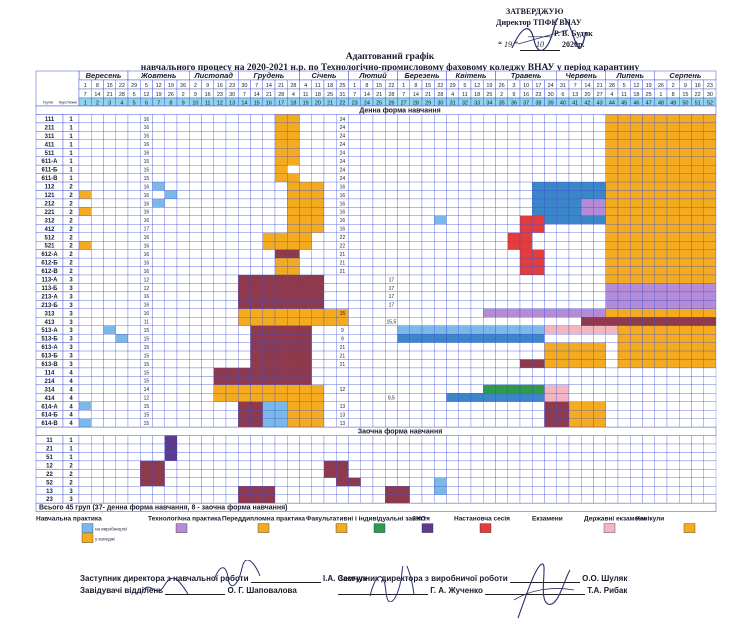  Describe the element at coordinates (624, 104) in the screenshot. I see `week-number-label: 45` at that location.